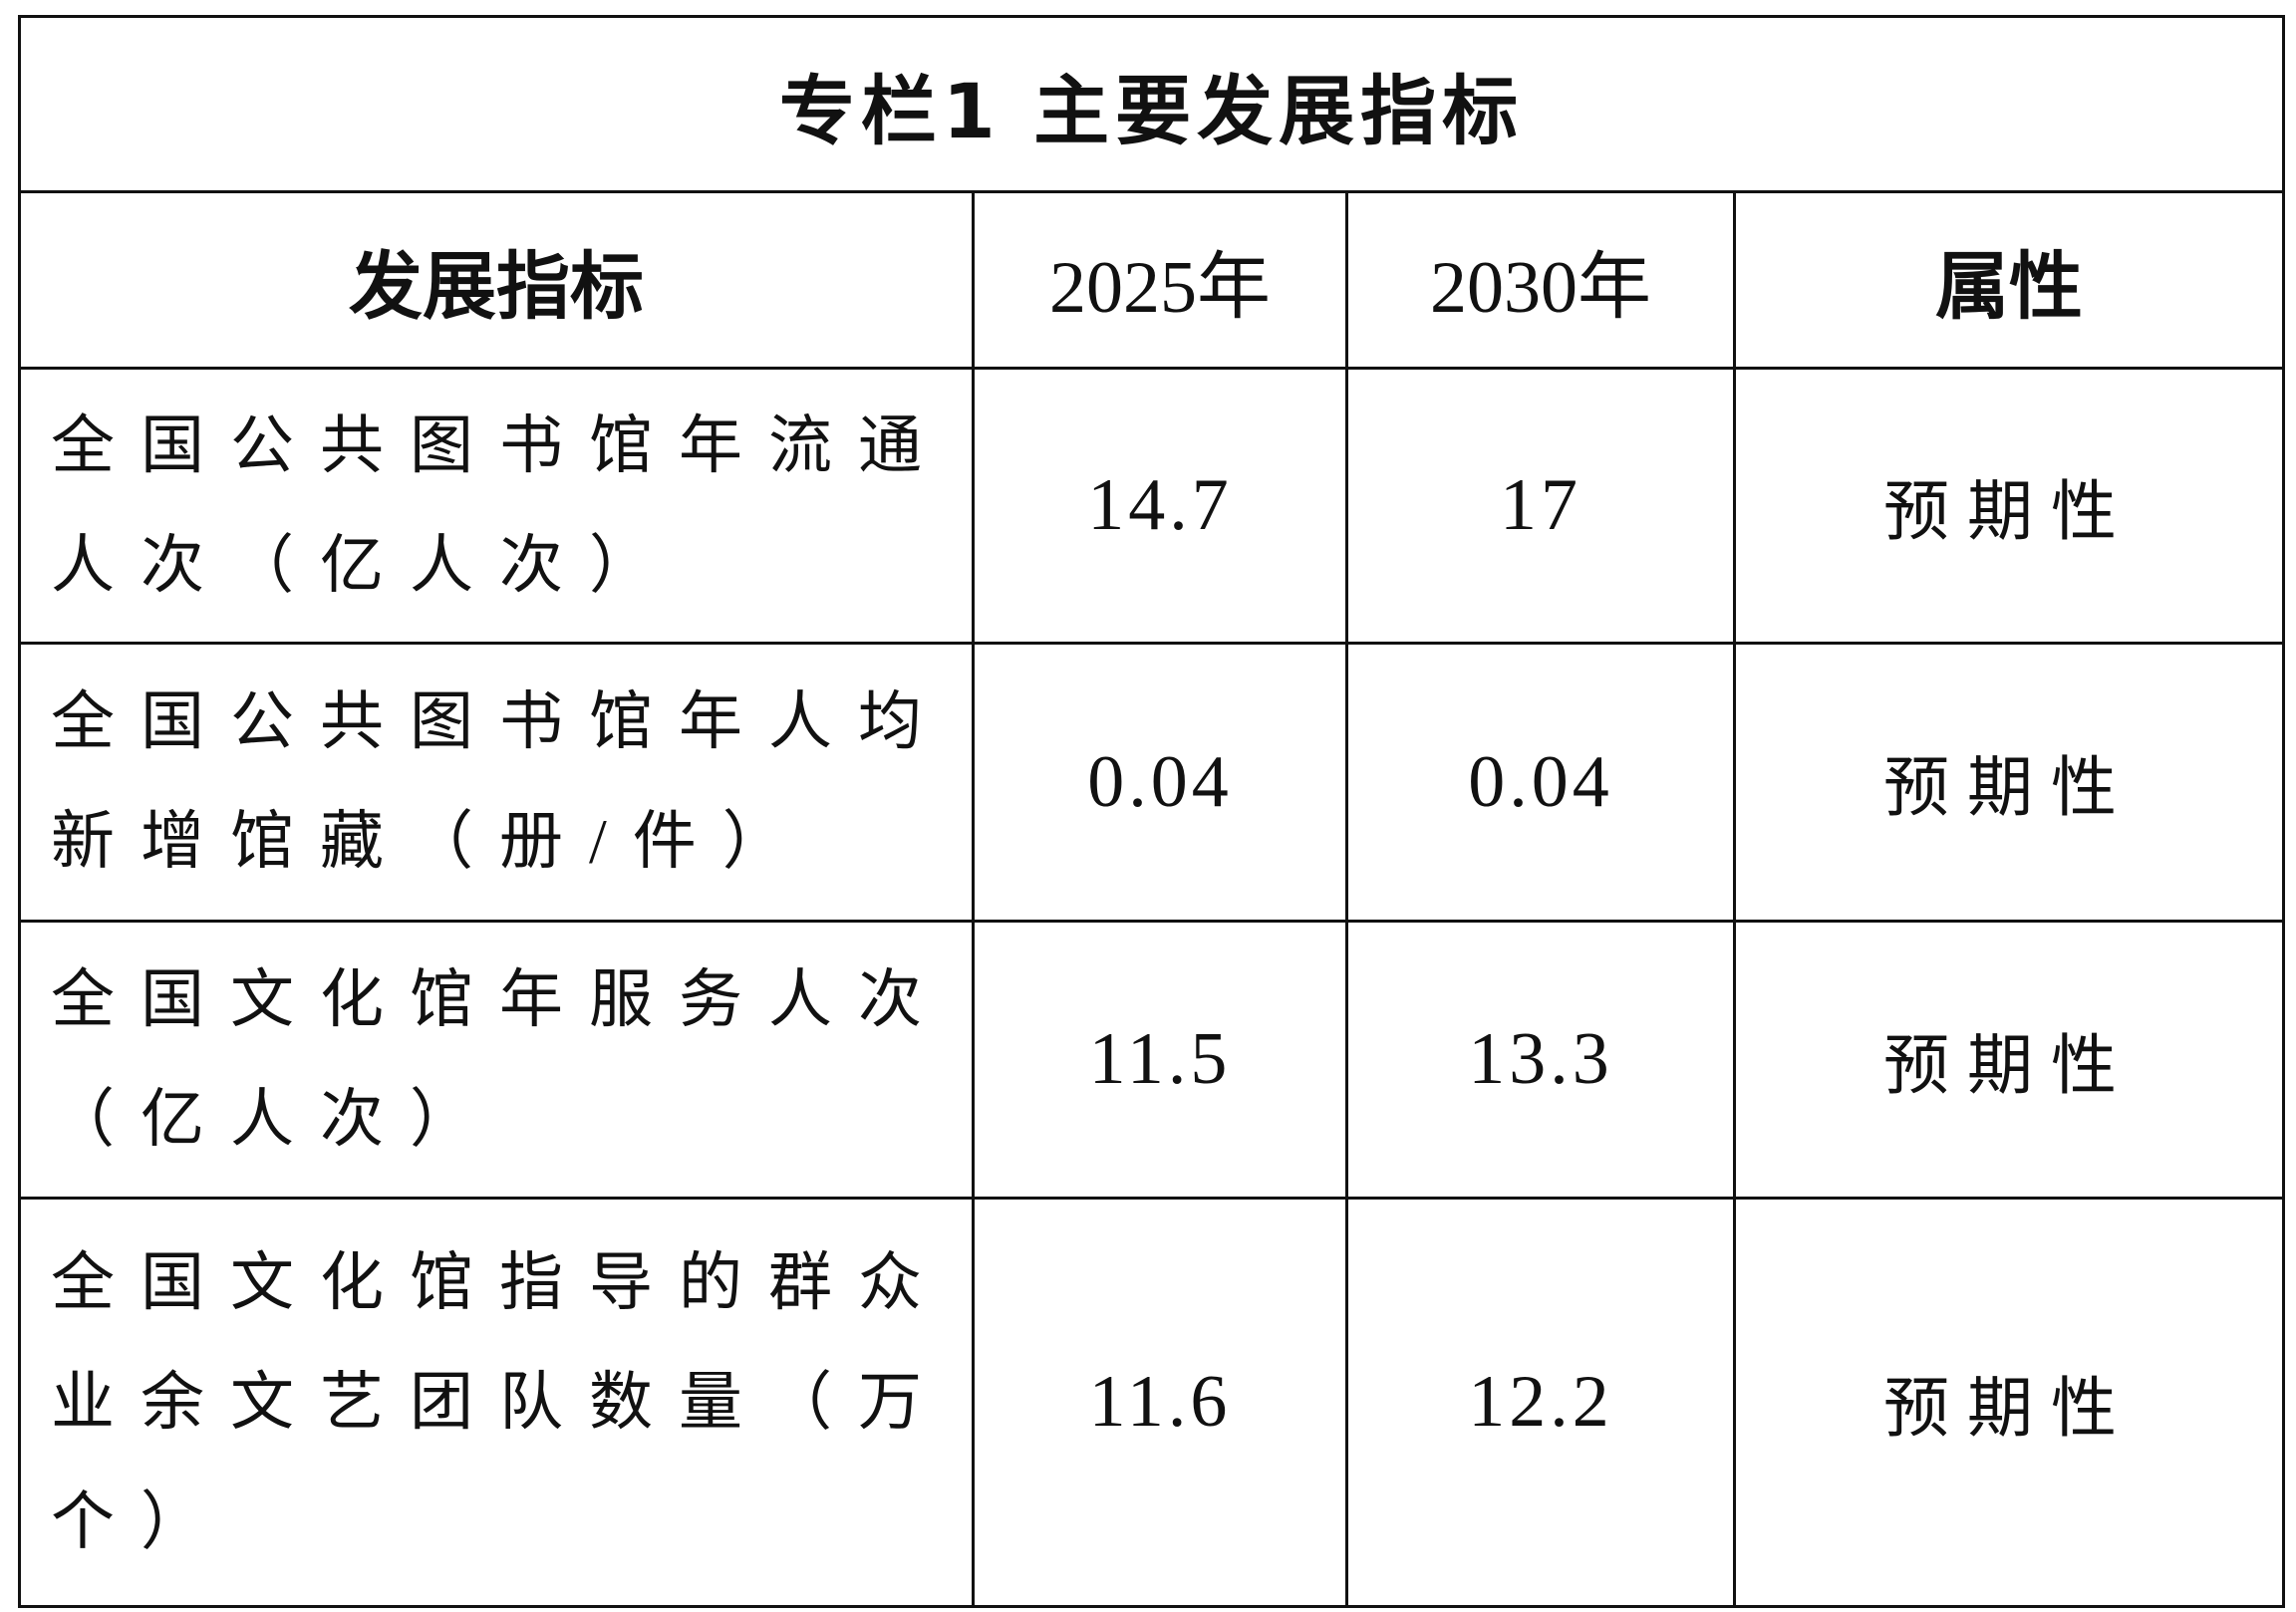  Describe the element at coordinates (1151, 104) in the screenshot. I see `table-title: 专栏1 主要发展指标` at that location.